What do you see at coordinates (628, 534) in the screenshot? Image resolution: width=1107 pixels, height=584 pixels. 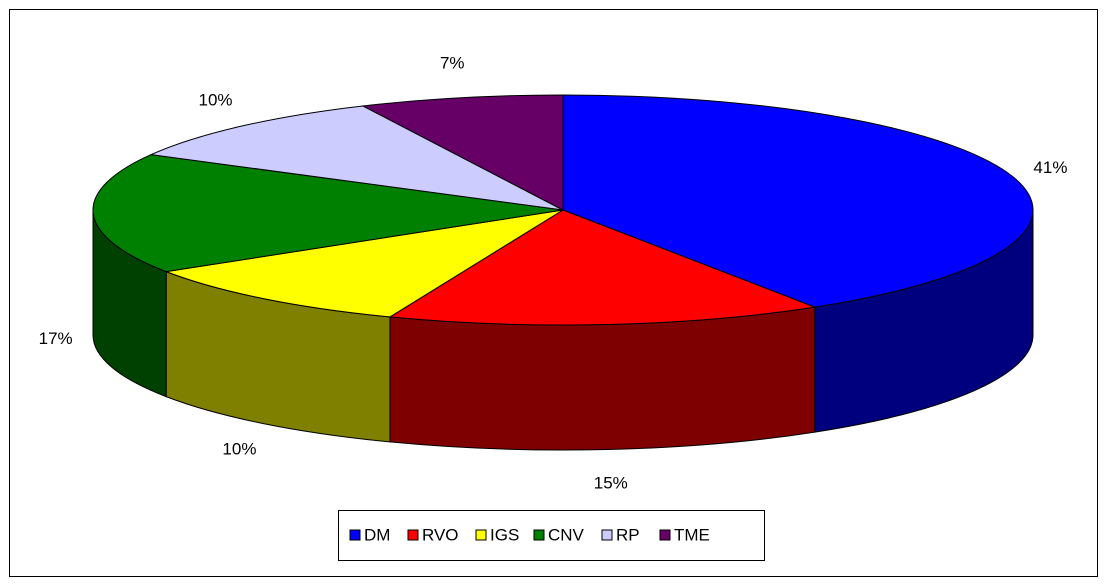 I see `legend-label: RP` at bounding box center [628, 534].